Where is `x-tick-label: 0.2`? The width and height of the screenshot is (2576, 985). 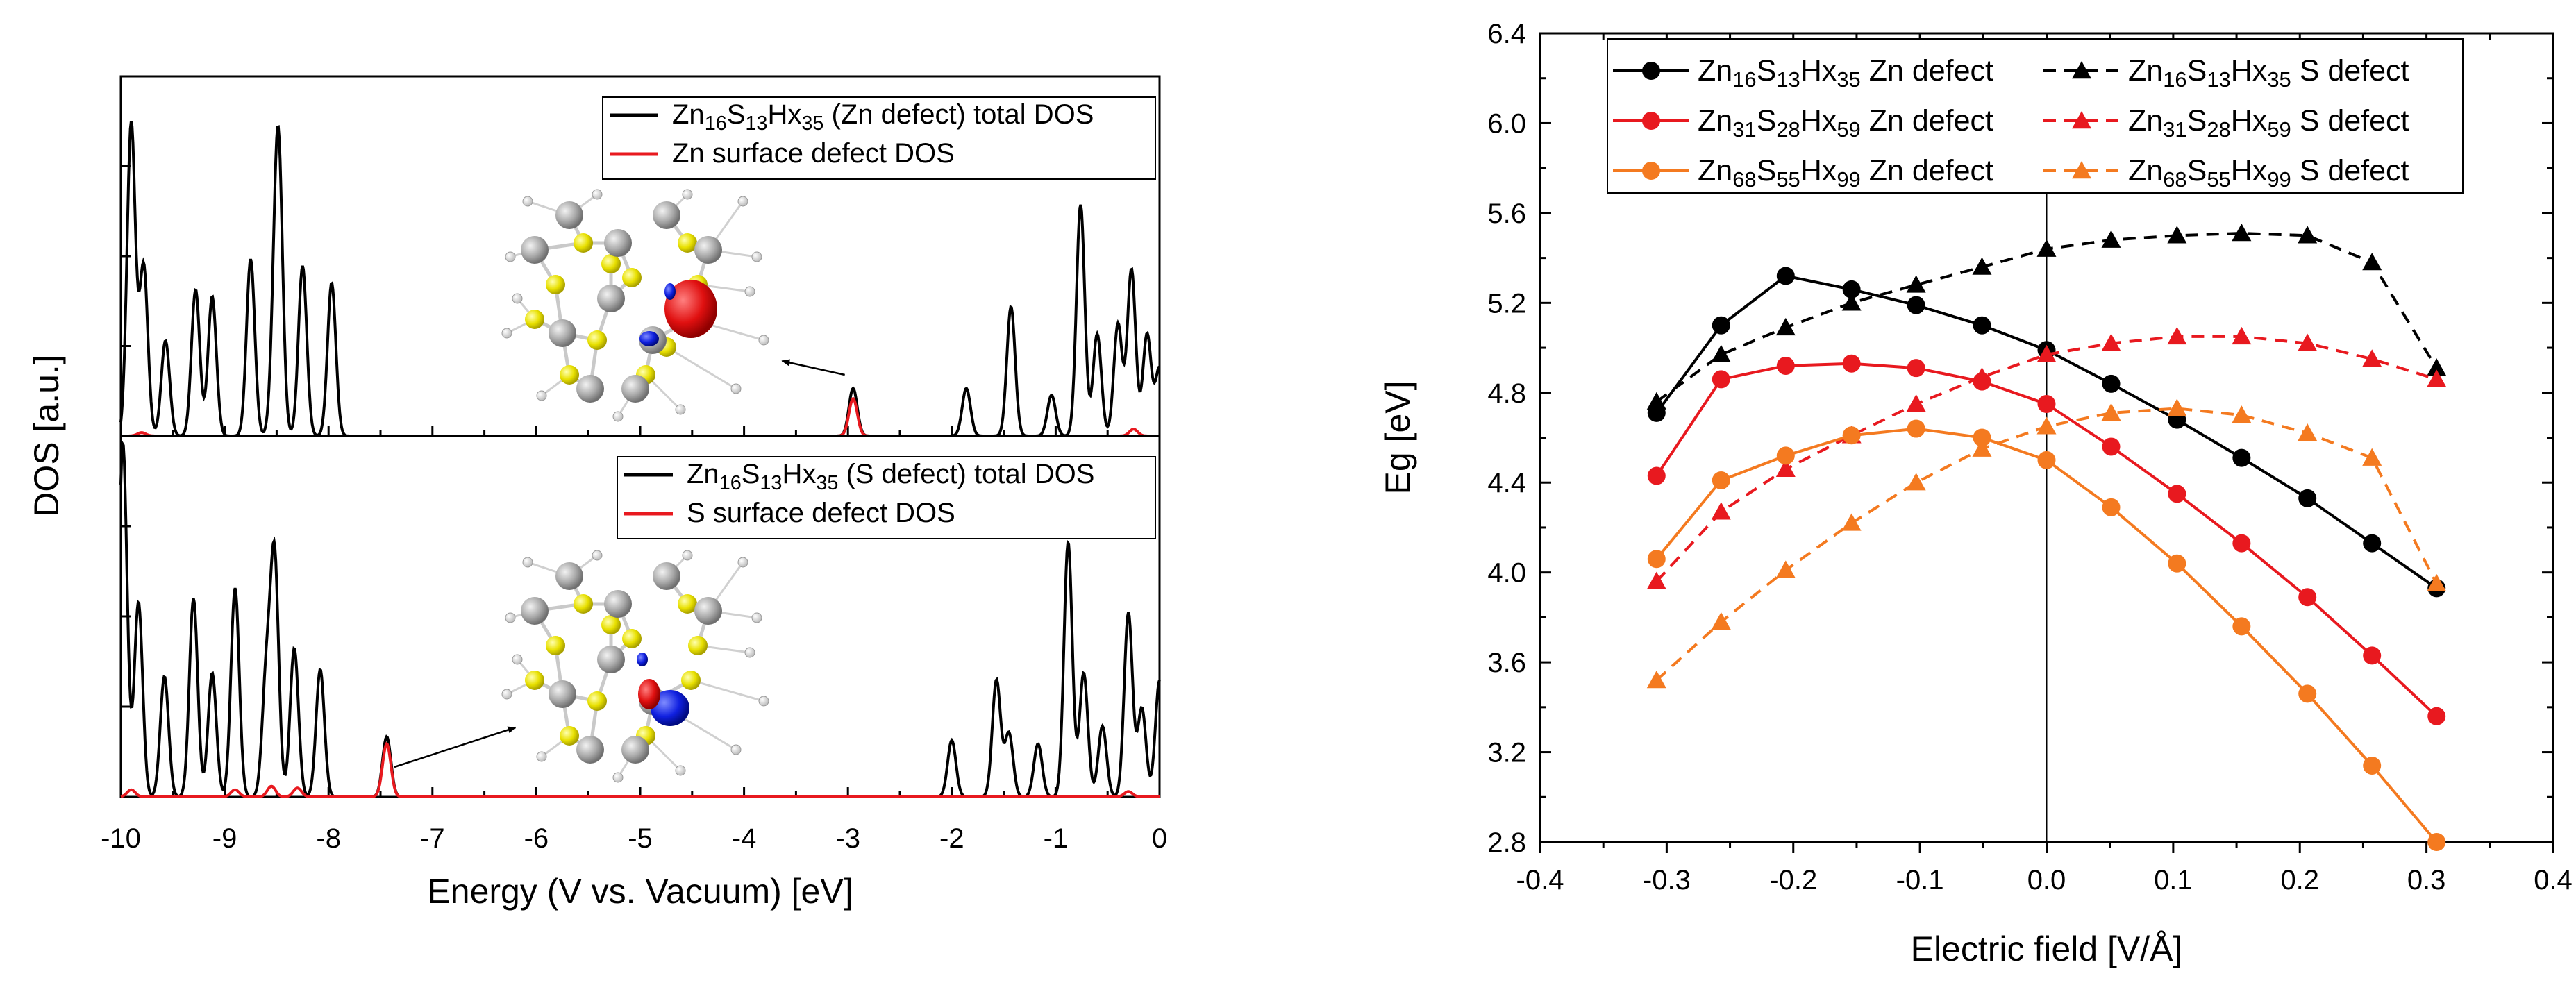 x-tick-label: 0.2 is located at coordinates (2299, 880).